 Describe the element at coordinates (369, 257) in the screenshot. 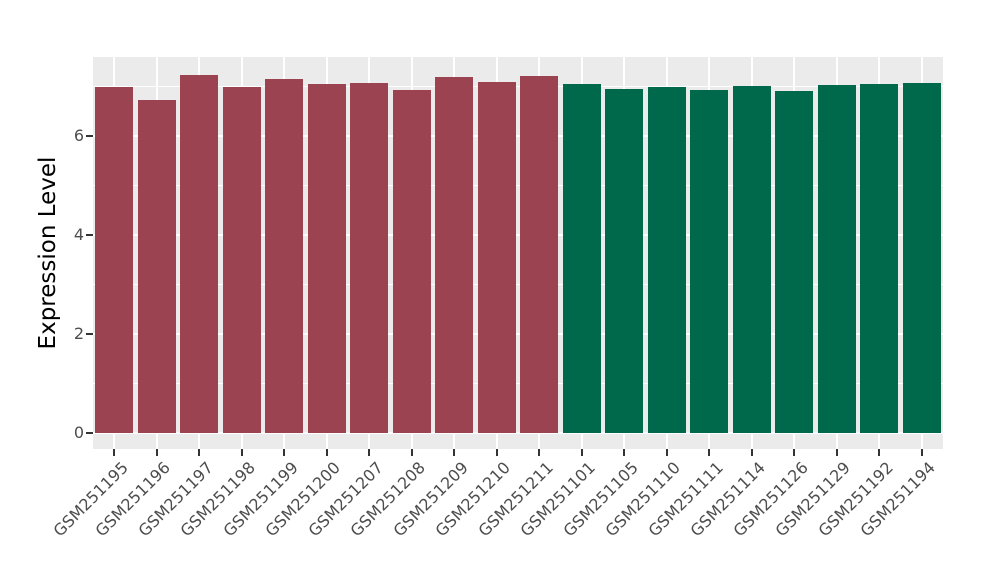

I see `bar-GSM251207` at that location.